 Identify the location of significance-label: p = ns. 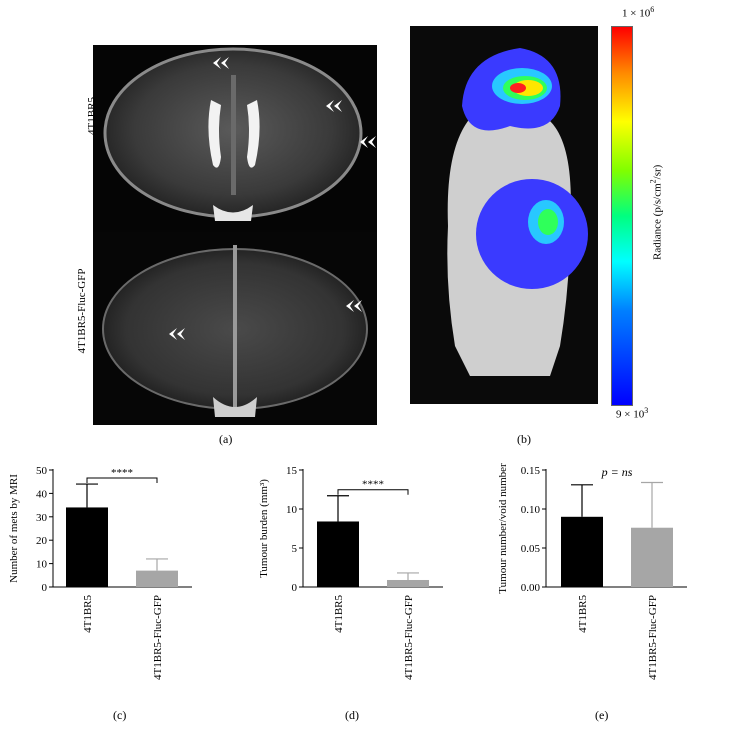
(617, 472).